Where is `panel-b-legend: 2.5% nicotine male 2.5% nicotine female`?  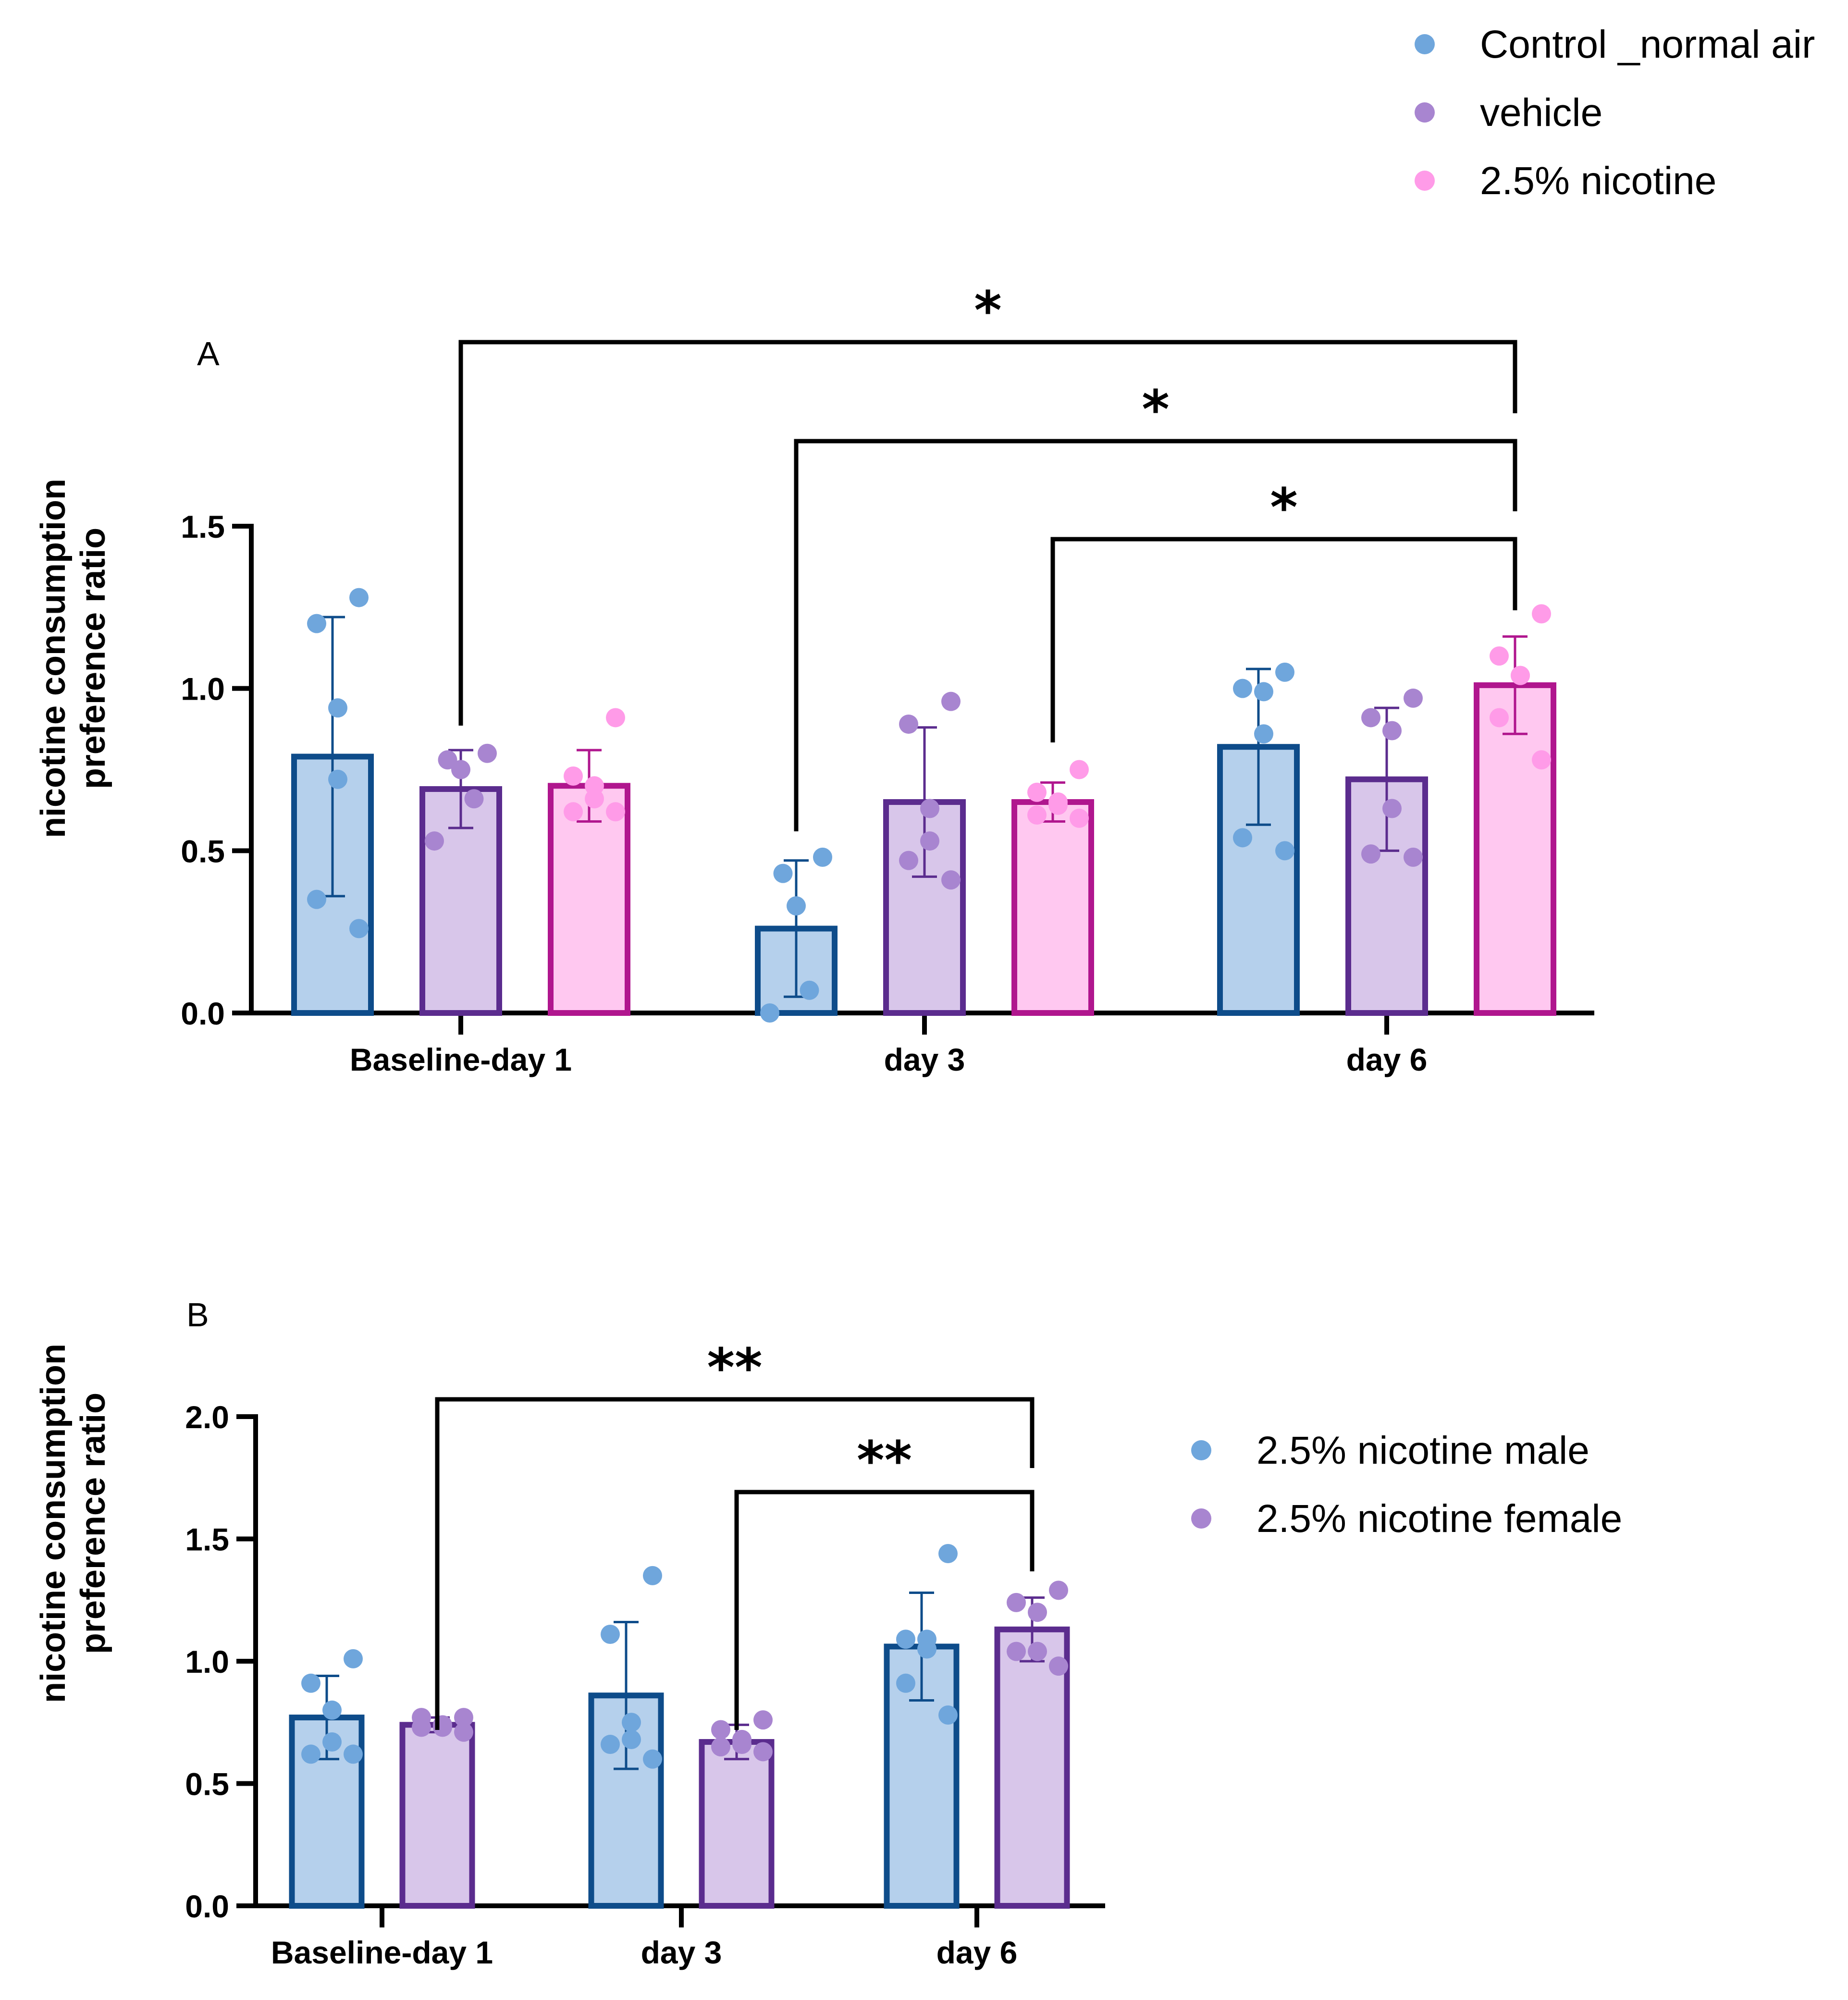 panel-b-legend: 2.5% nicotine male 2.5% nicotine female is located at coordinates (1406, 1485).